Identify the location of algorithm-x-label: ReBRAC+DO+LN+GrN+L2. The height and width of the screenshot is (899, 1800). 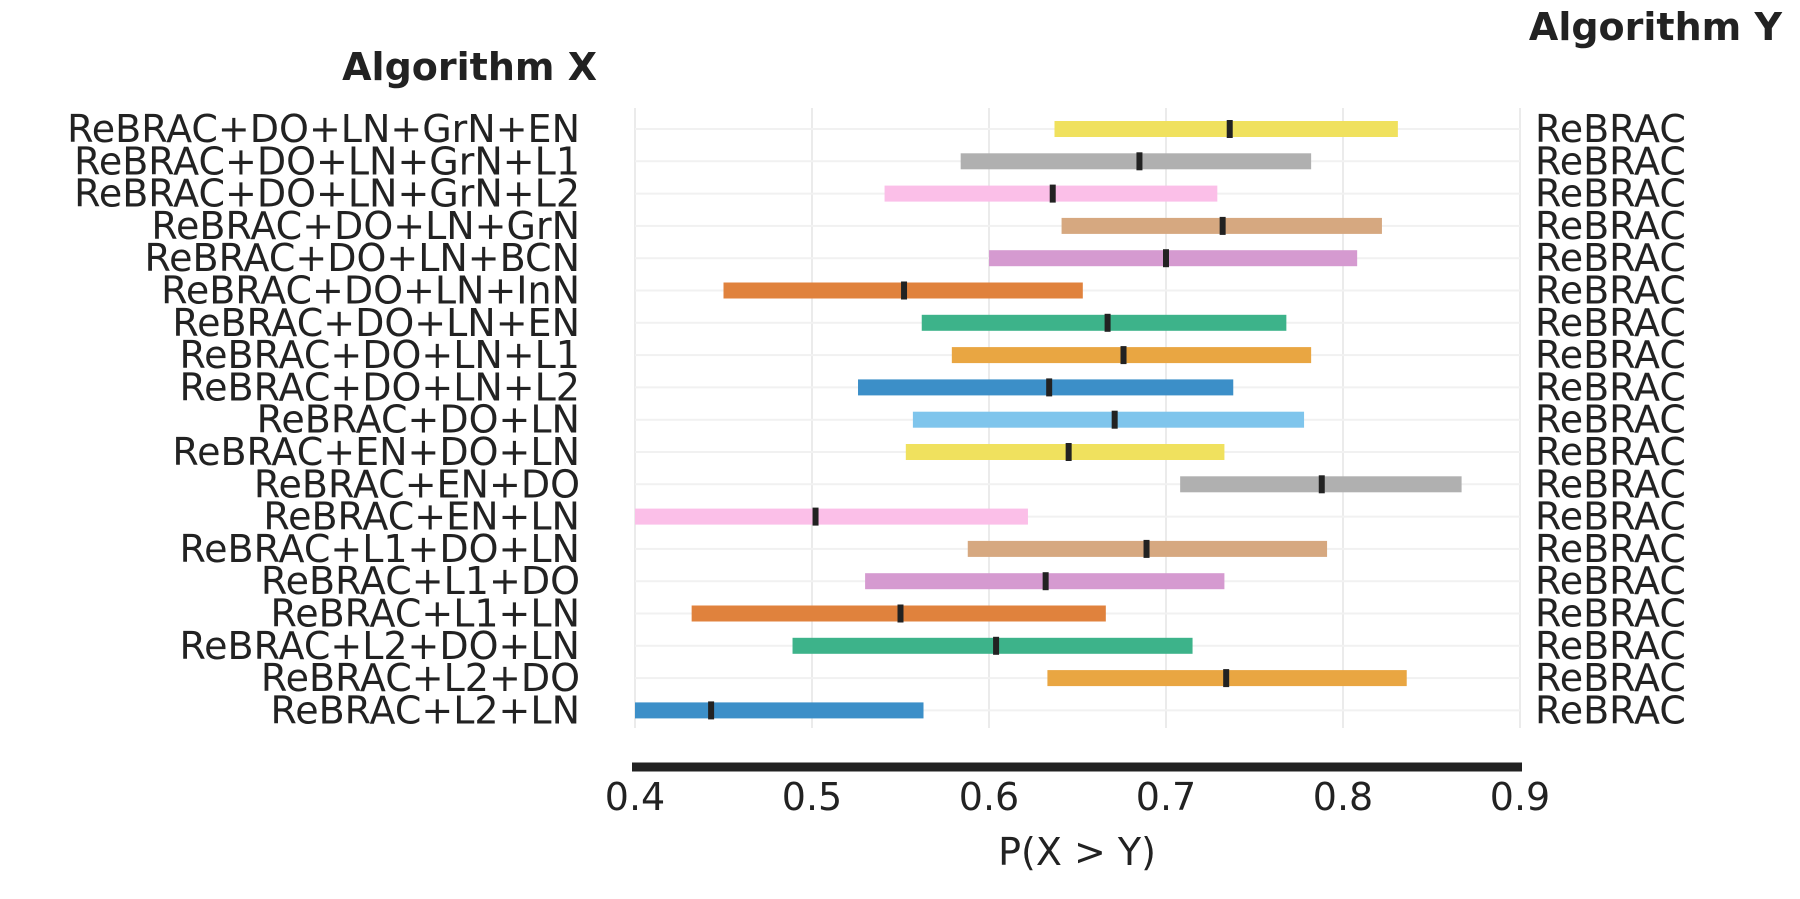
(327, 194).